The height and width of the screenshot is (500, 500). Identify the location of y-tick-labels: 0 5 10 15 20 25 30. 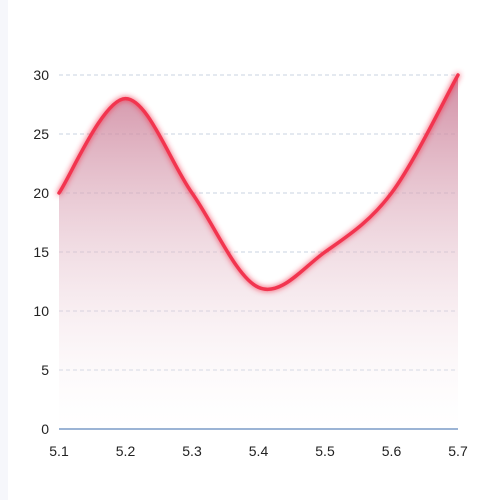
(41, 252).